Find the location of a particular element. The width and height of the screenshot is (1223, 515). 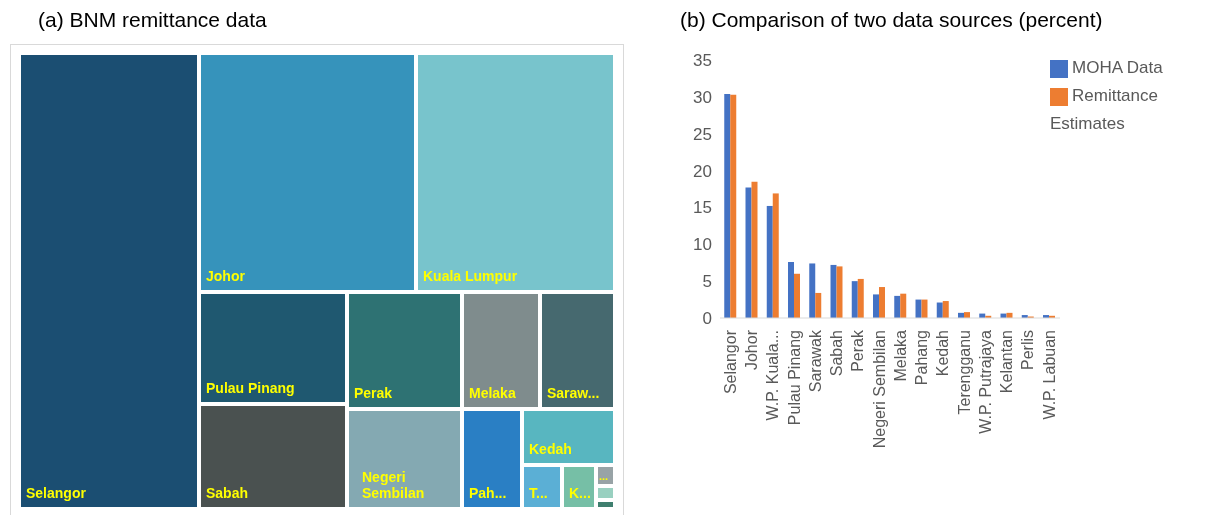

category-label: Kedah is located at coordinates (550, 449).